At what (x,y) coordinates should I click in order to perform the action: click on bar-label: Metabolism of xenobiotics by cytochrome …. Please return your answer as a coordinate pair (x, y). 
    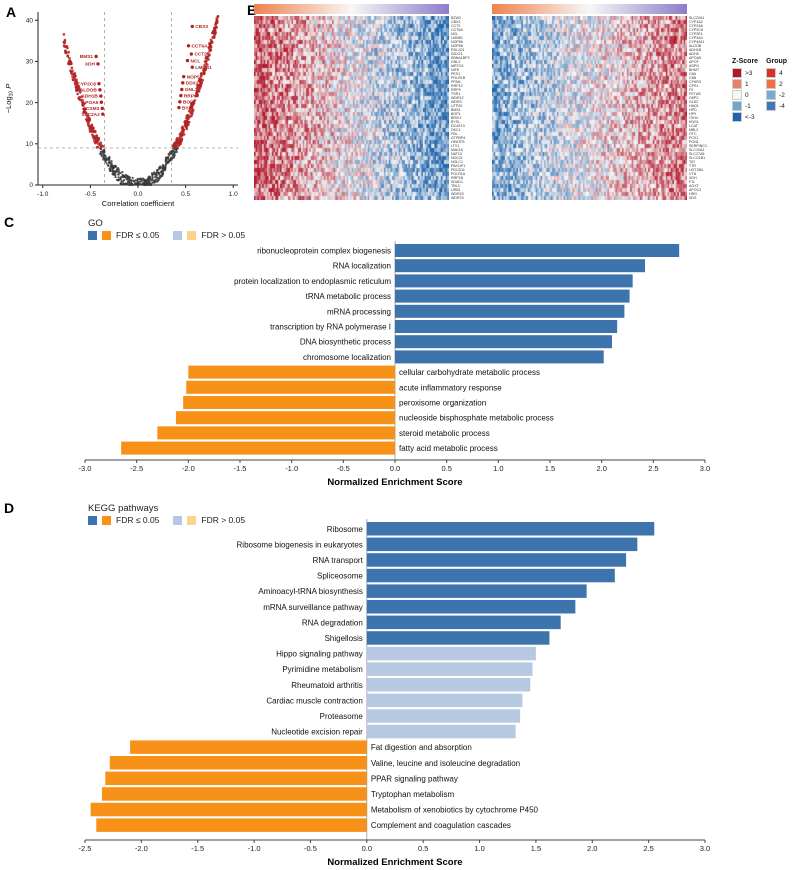
    Looking at the image, I should click on (455, 810).